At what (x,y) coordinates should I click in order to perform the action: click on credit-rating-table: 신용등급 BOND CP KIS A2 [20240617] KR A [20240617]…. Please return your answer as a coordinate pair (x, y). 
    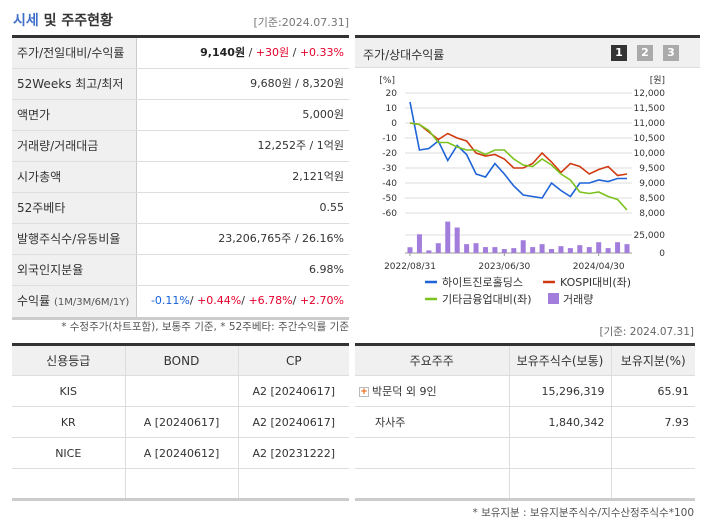
    Looking at the image, I should click on (180, 422).